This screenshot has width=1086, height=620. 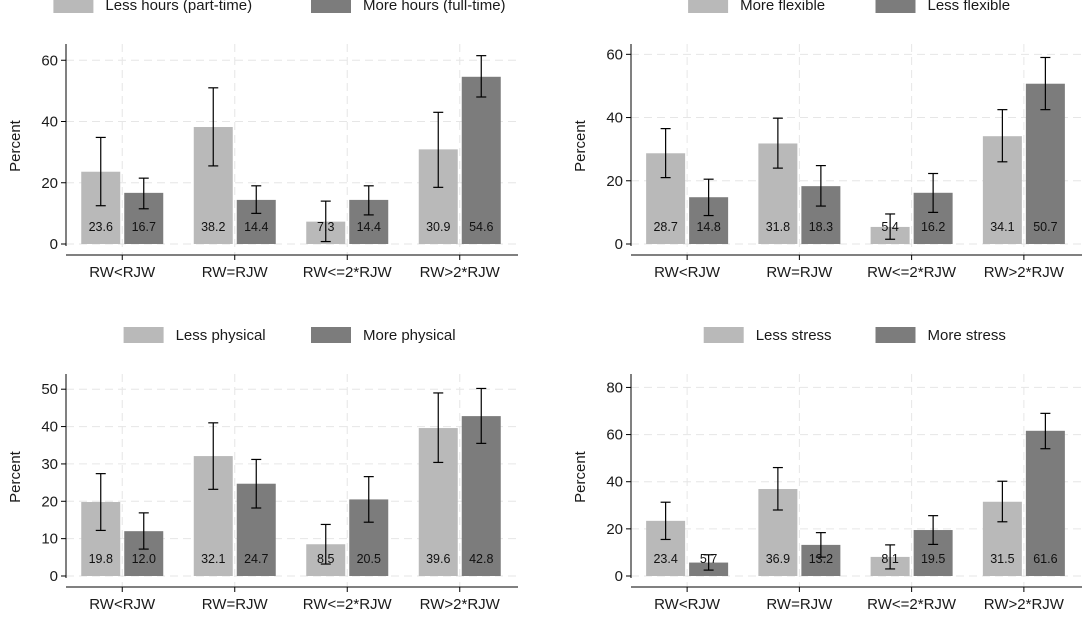 I want to click on data-label: 13.2, so click(x=821, y=559).